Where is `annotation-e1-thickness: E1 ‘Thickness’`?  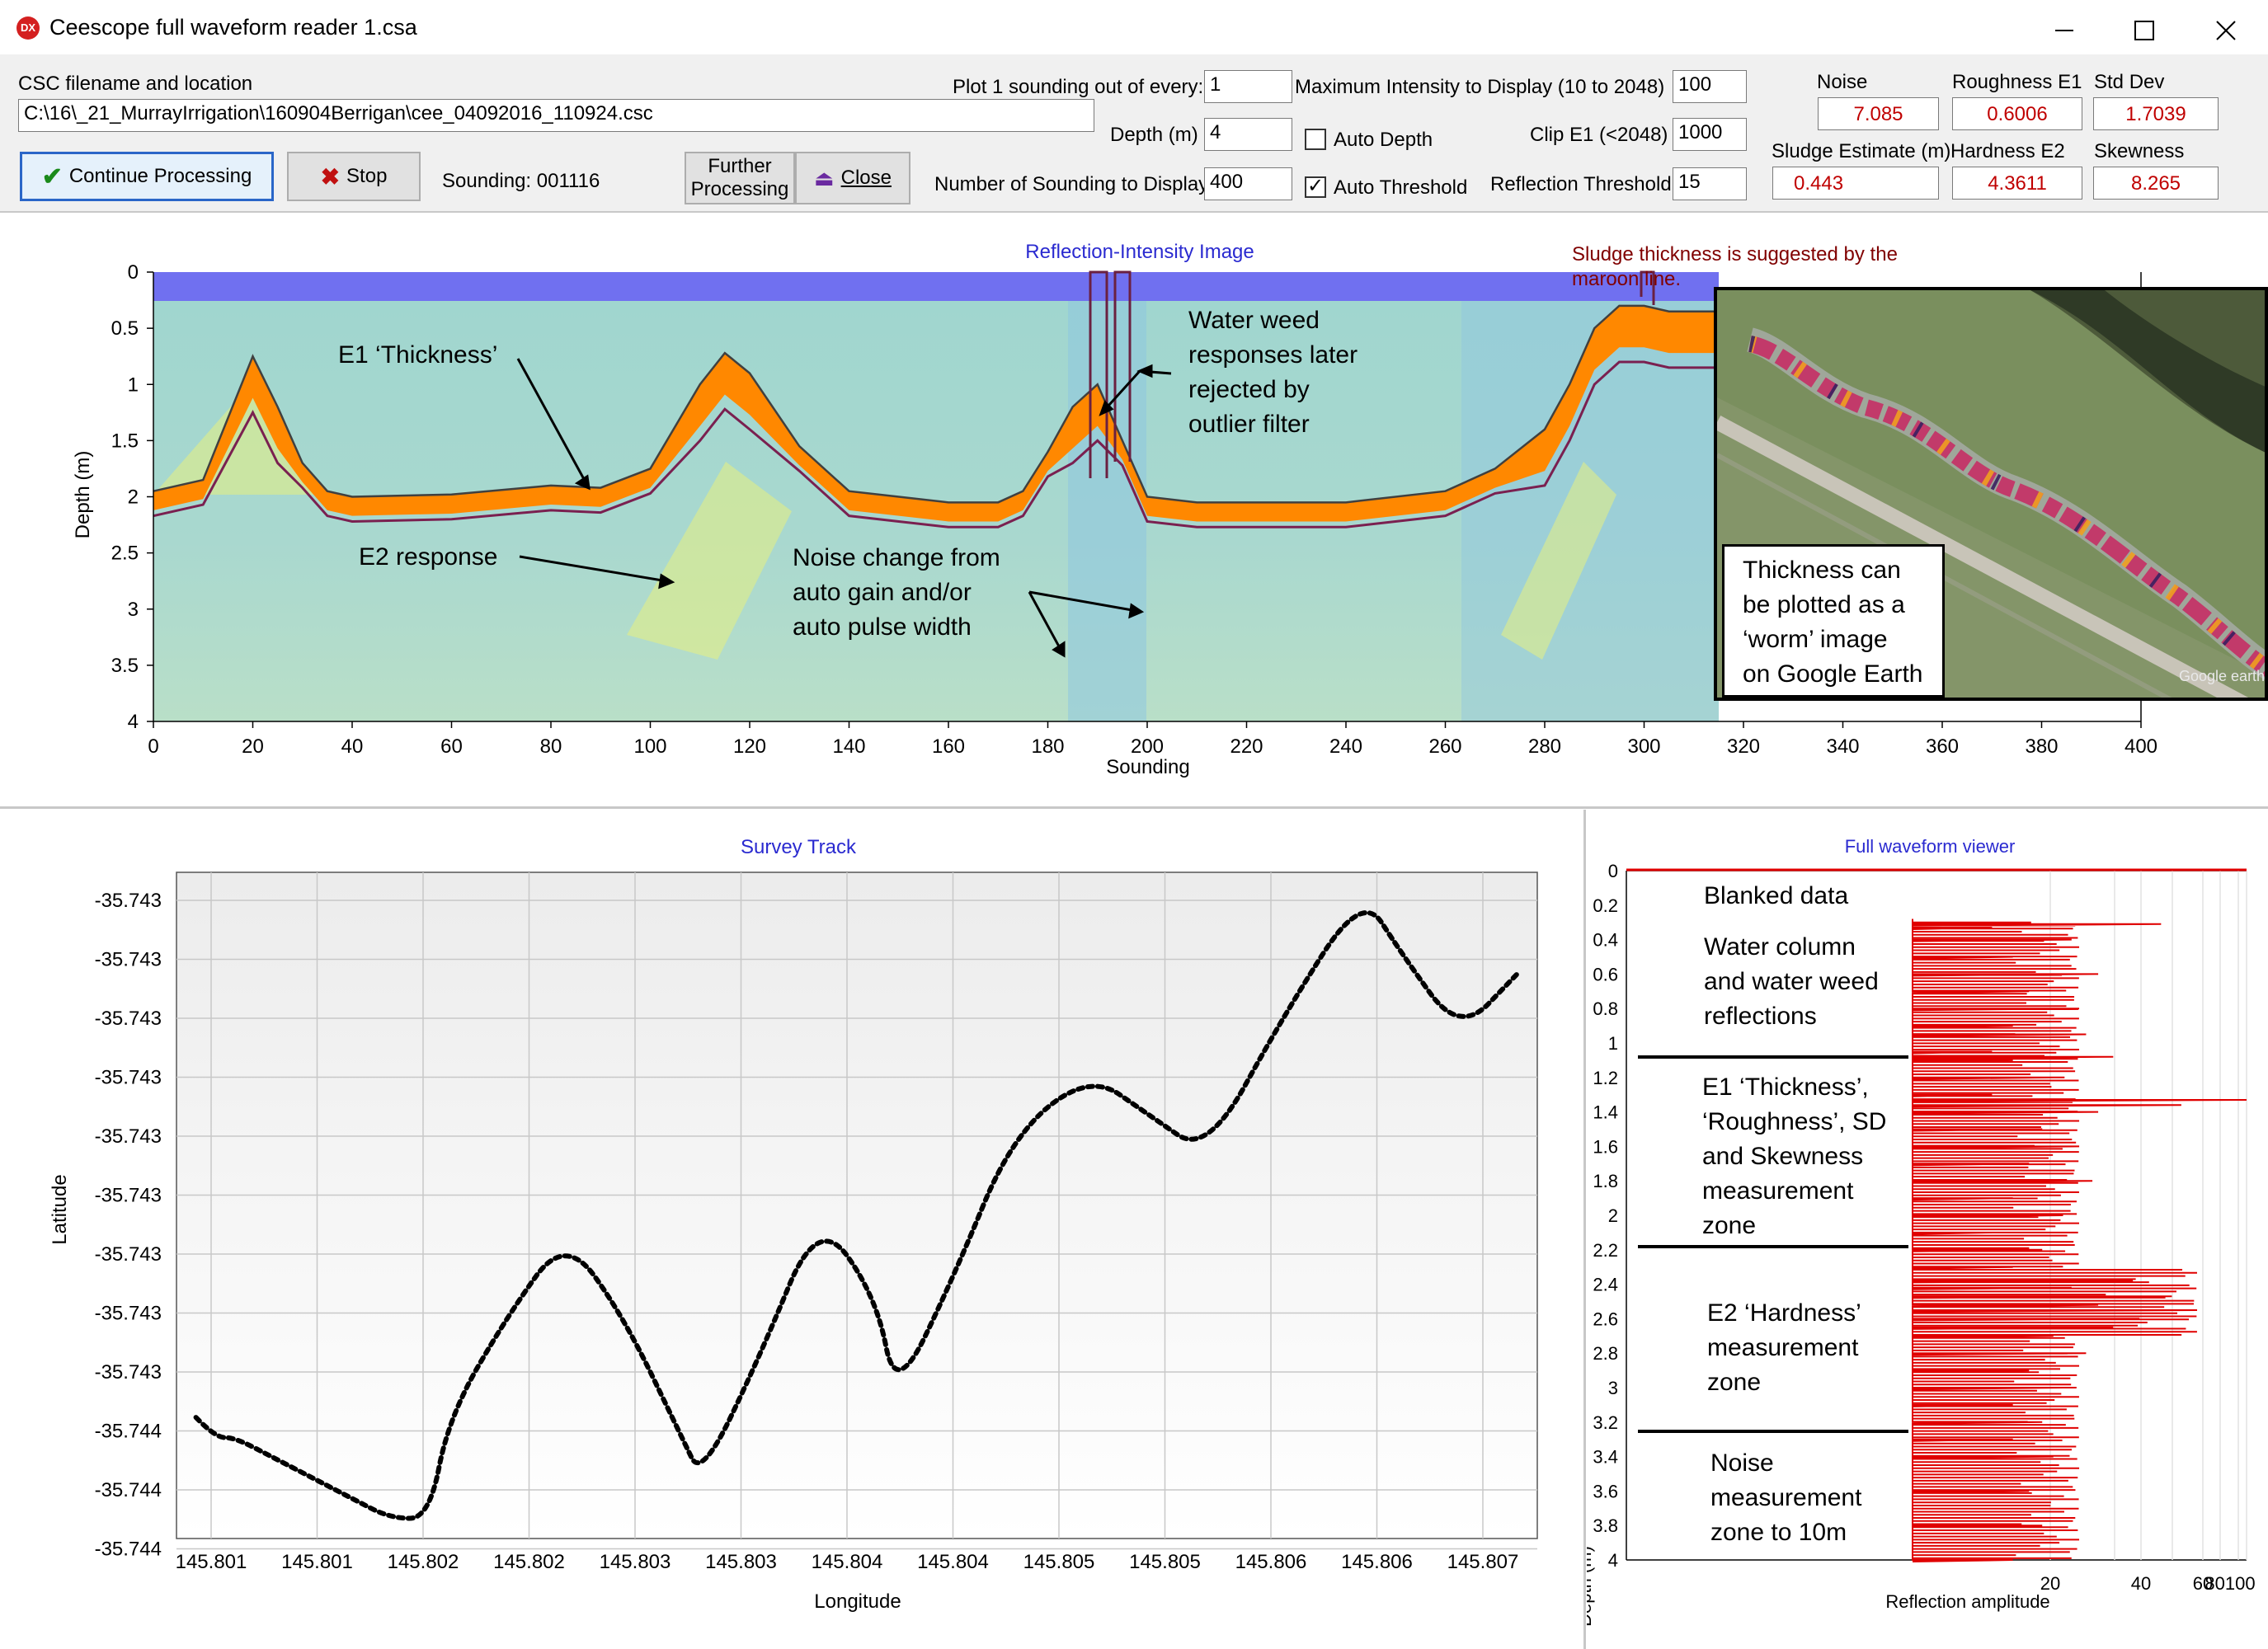 annotation-e1-thickness: E1 ‘Thickness’ is located at coordinates (418, 355).